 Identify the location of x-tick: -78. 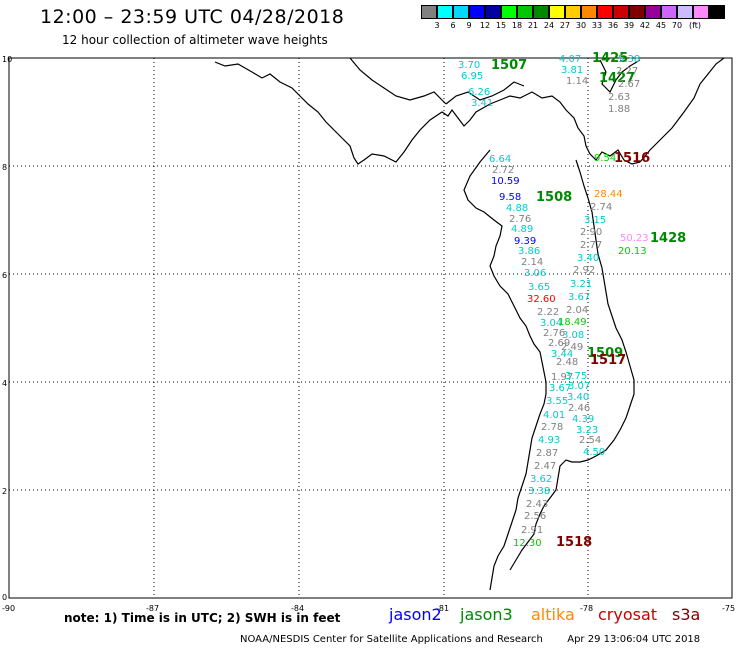
(586, 608).